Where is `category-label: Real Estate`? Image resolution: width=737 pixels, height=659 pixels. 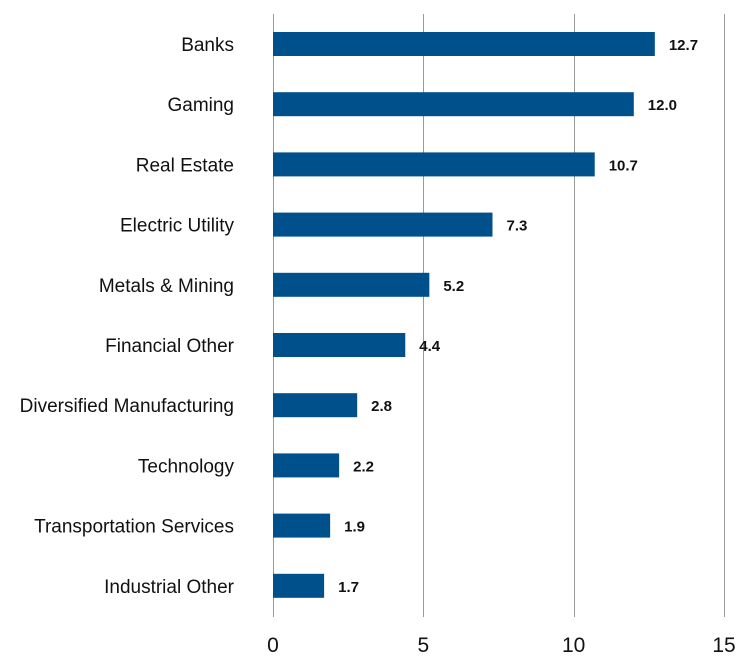 category-label: Real Estate is located at coordinates (185, 165).